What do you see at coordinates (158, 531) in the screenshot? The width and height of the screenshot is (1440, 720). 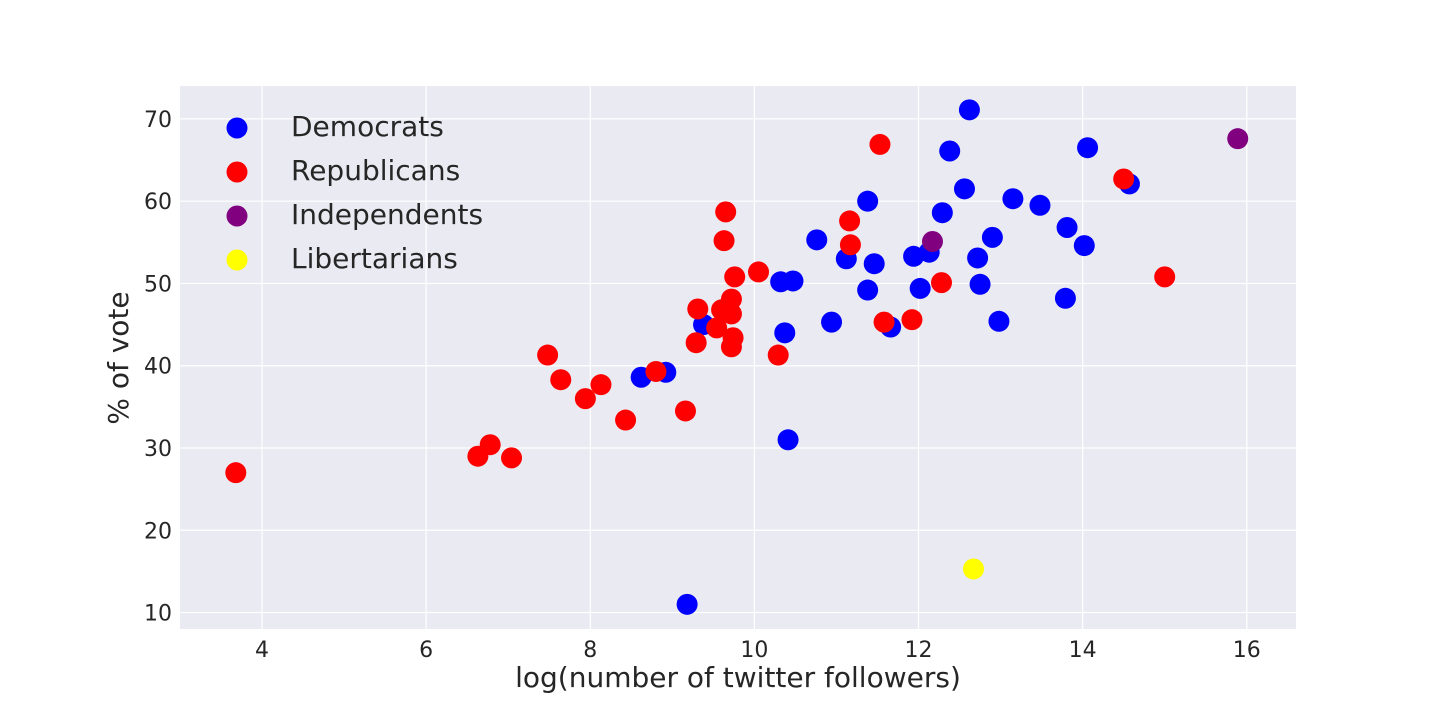 I see `y-tick-label: 20` at bounding box center [158, 531].